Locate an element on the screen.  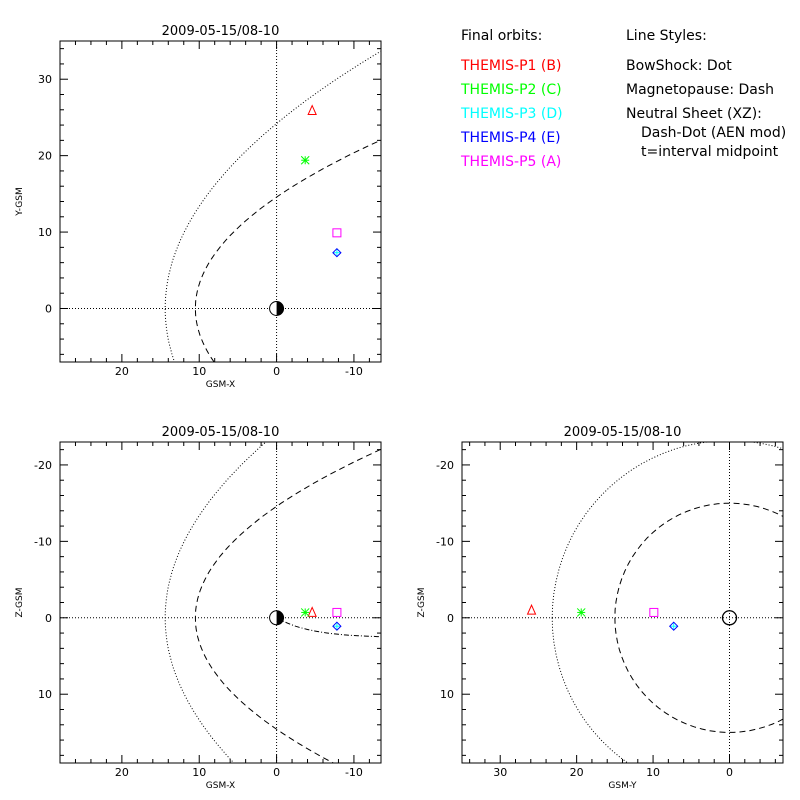
line-style-neutral-sheet-model: Dash-Dot (AEN mod) is located at coordinates (713, 133).